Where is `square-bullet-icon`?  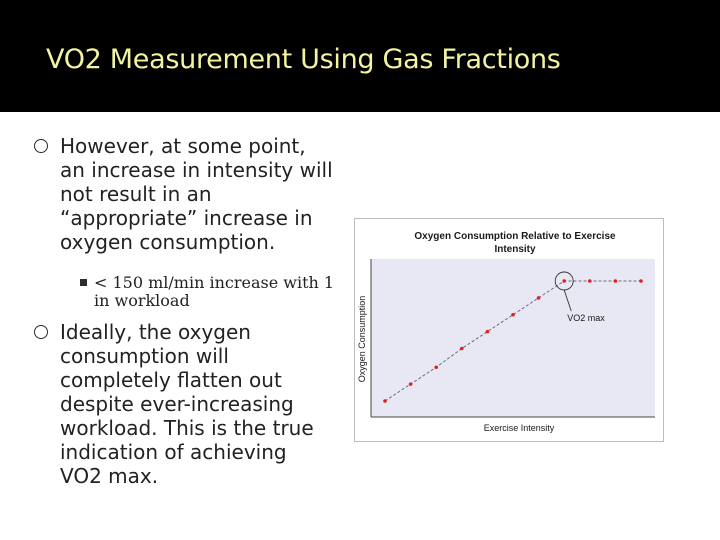
square-bullet-icon is located at coordinates (83, 282).